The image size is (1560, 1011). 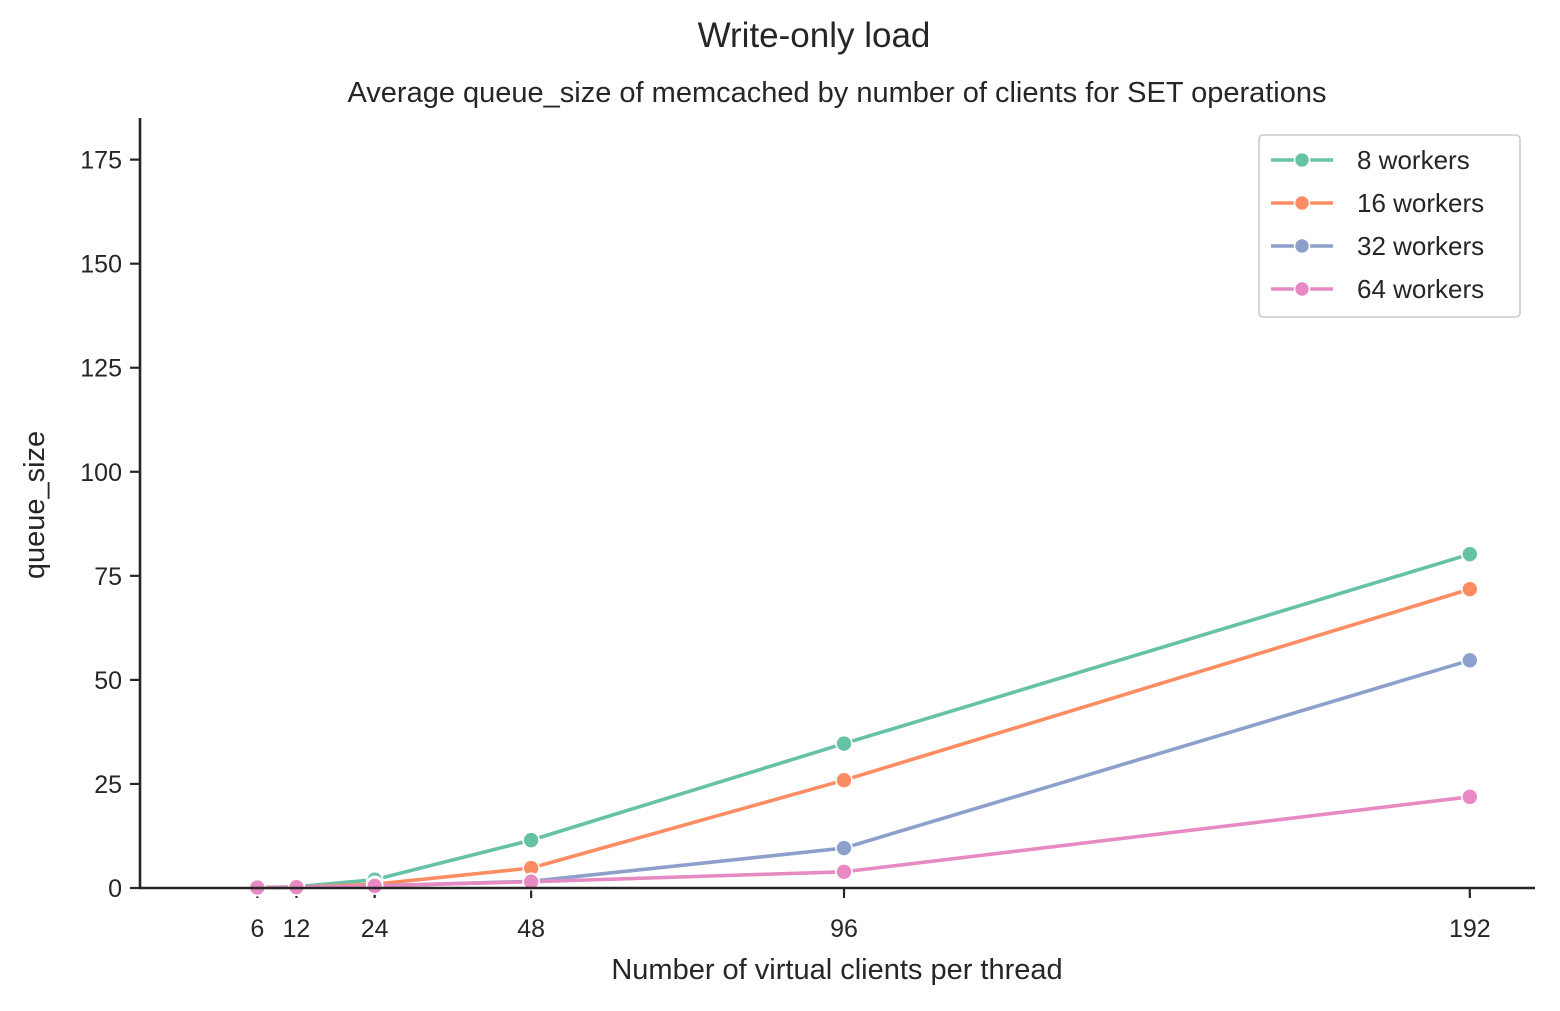 I want to click on y-tick-label: 75, so click(x=108, y=577).